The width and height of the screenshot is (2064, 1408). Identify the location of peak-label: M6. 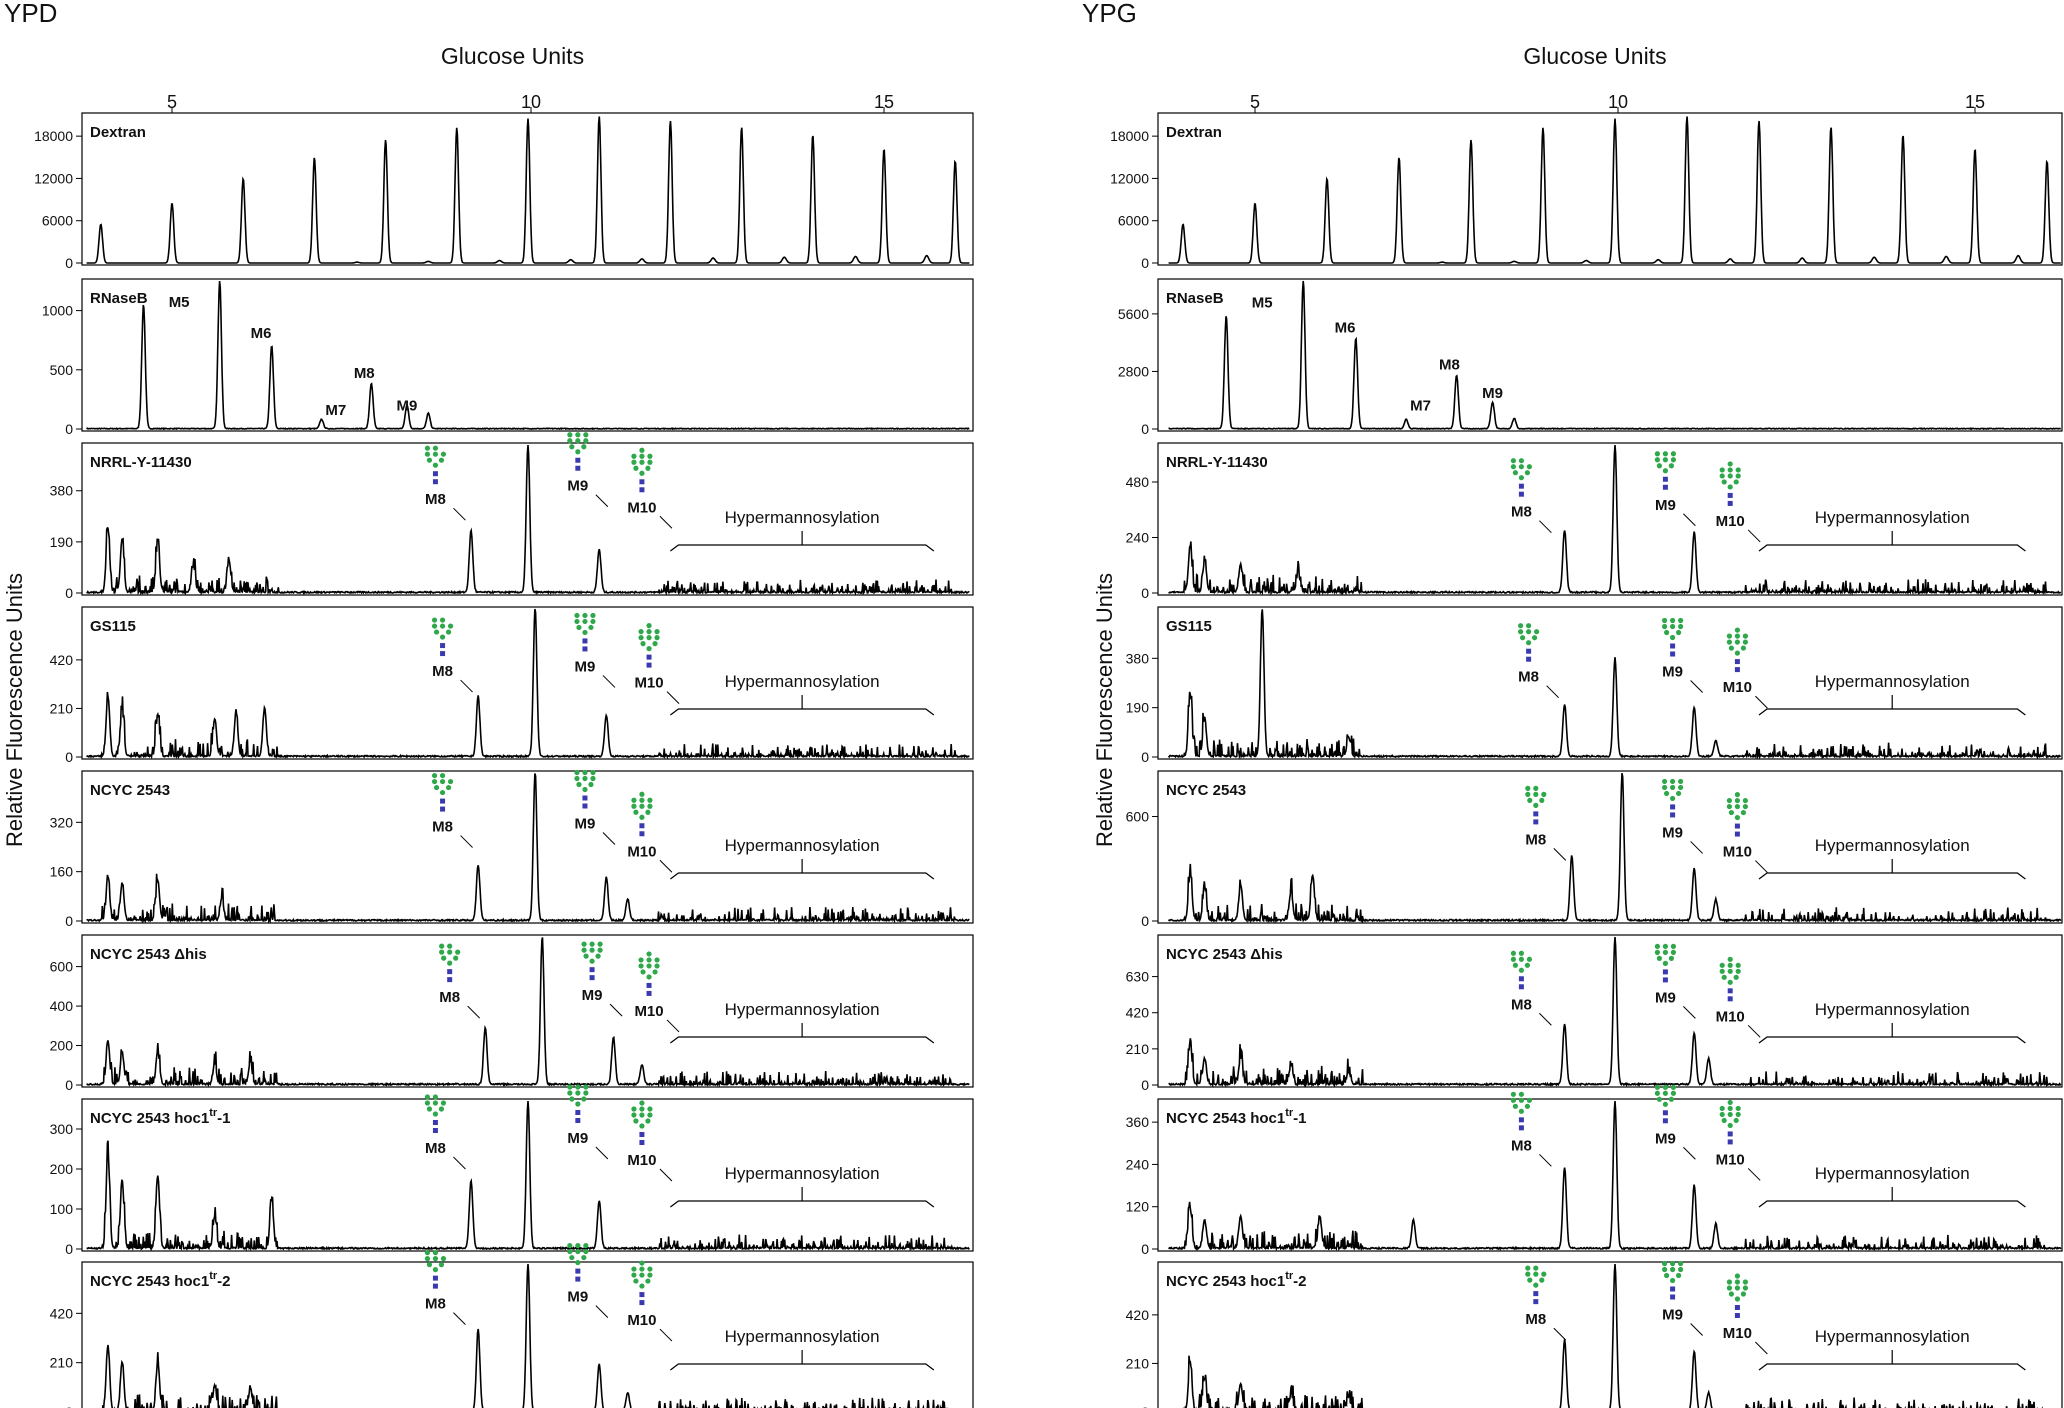
(261, 333).